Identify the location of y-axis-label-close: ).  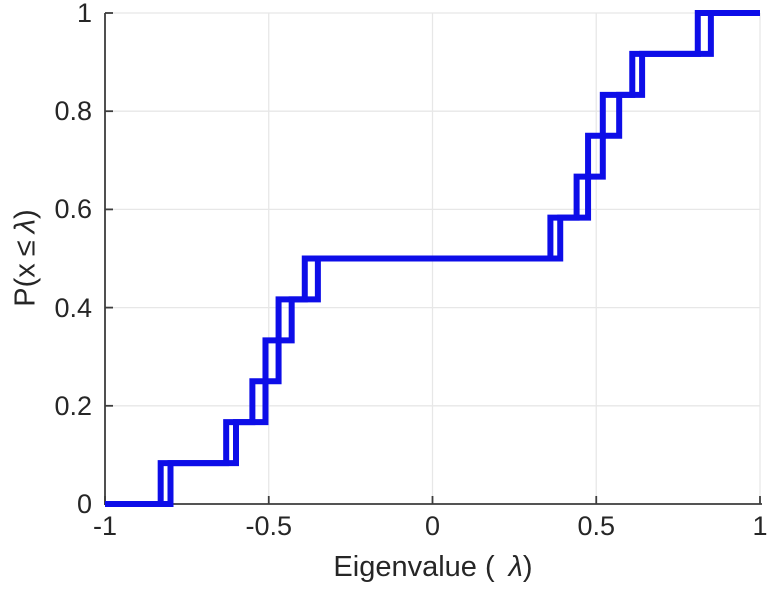
(25, 214).